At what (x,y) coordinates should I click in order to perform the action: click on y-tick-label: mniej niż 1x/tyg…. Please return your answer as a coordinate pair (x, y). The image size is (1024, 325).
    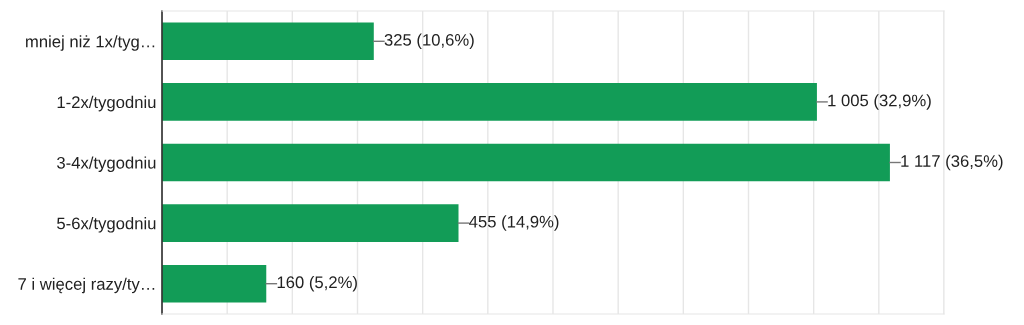
    Looking at the image, I should click on (90, 43).